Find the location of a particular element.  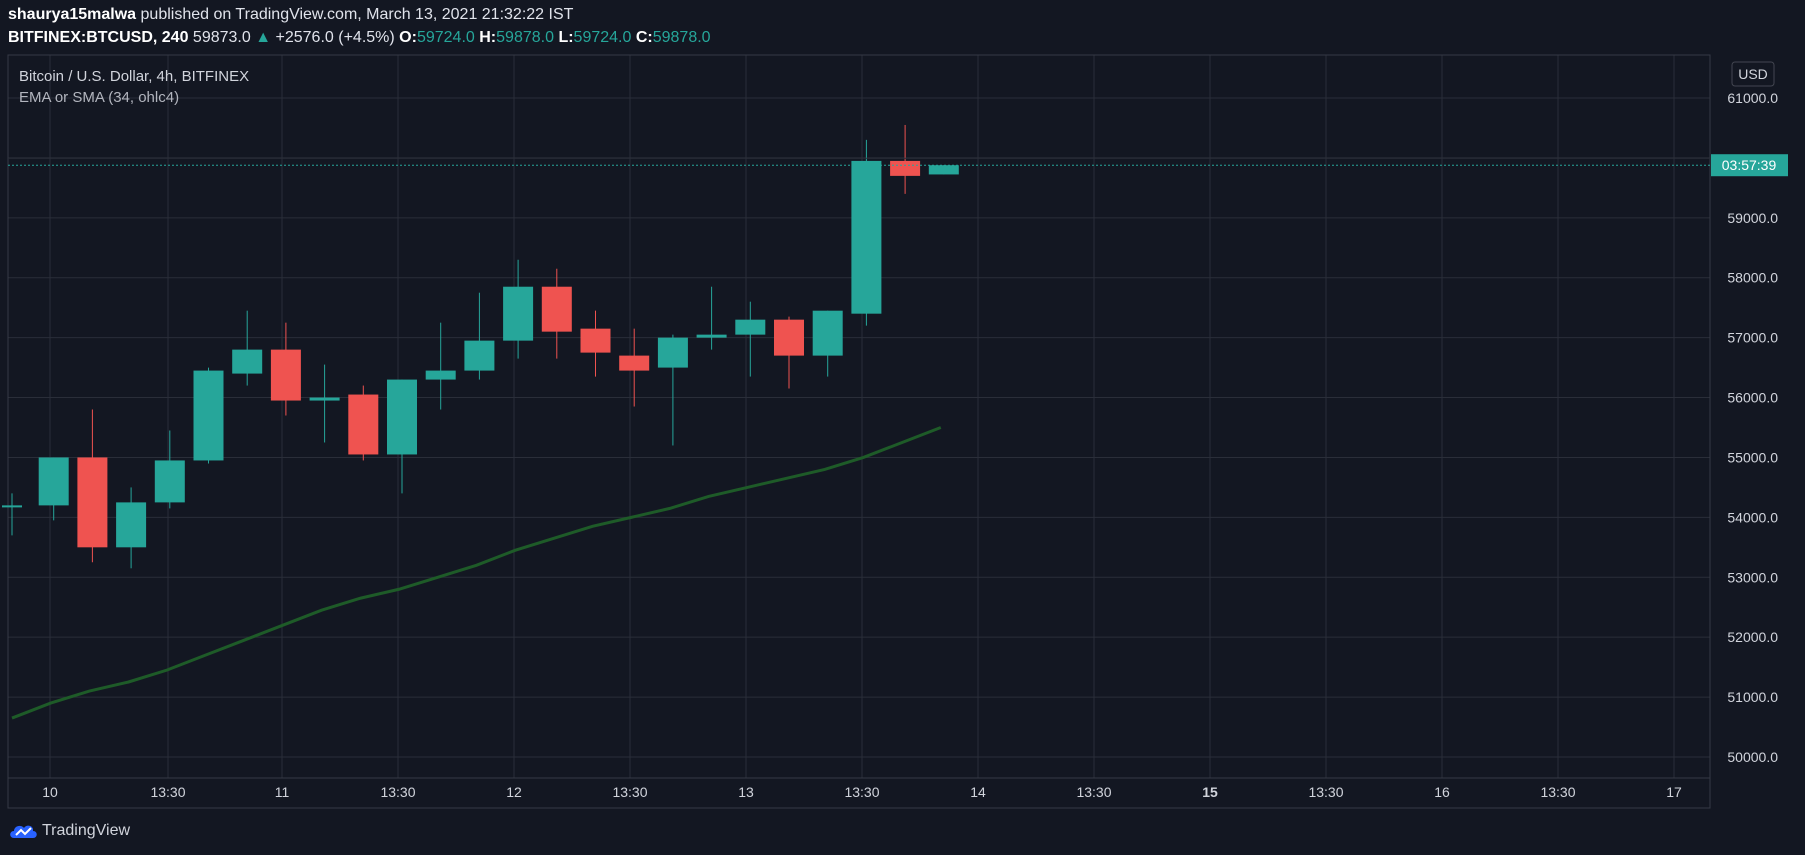

price-tick-label: 57000.0 is located at coordinates (1752, 338).